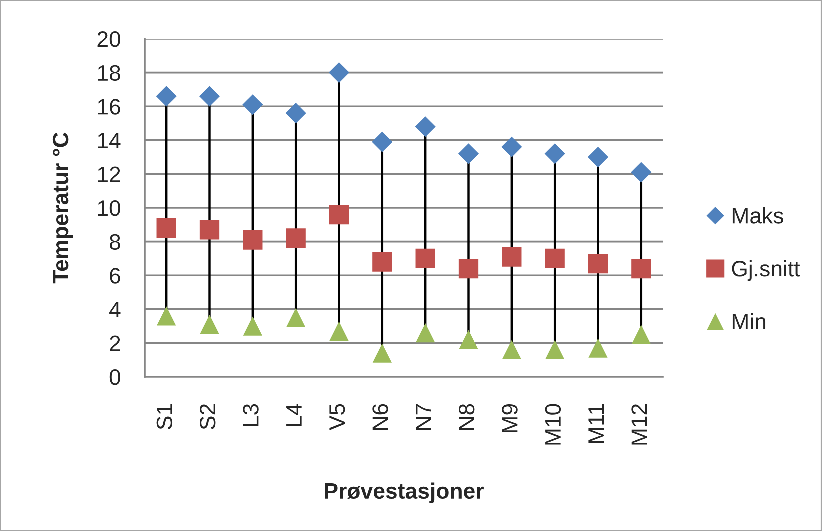 The image size is (822, 531). What do you see at coordinates (596, 424) in the screenshot?
I see `x-tick-label: M11` at bounding box center [596, 424].